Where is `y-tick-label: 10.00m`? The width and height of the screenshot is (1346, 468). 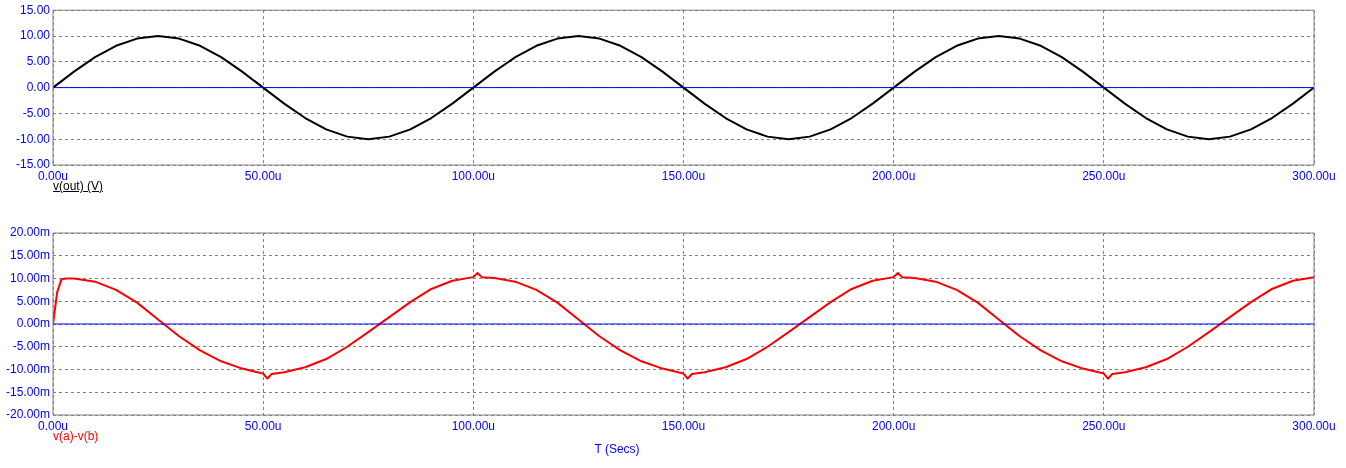
y-tick-label: 10.00m is located at coordinates (29, 277).